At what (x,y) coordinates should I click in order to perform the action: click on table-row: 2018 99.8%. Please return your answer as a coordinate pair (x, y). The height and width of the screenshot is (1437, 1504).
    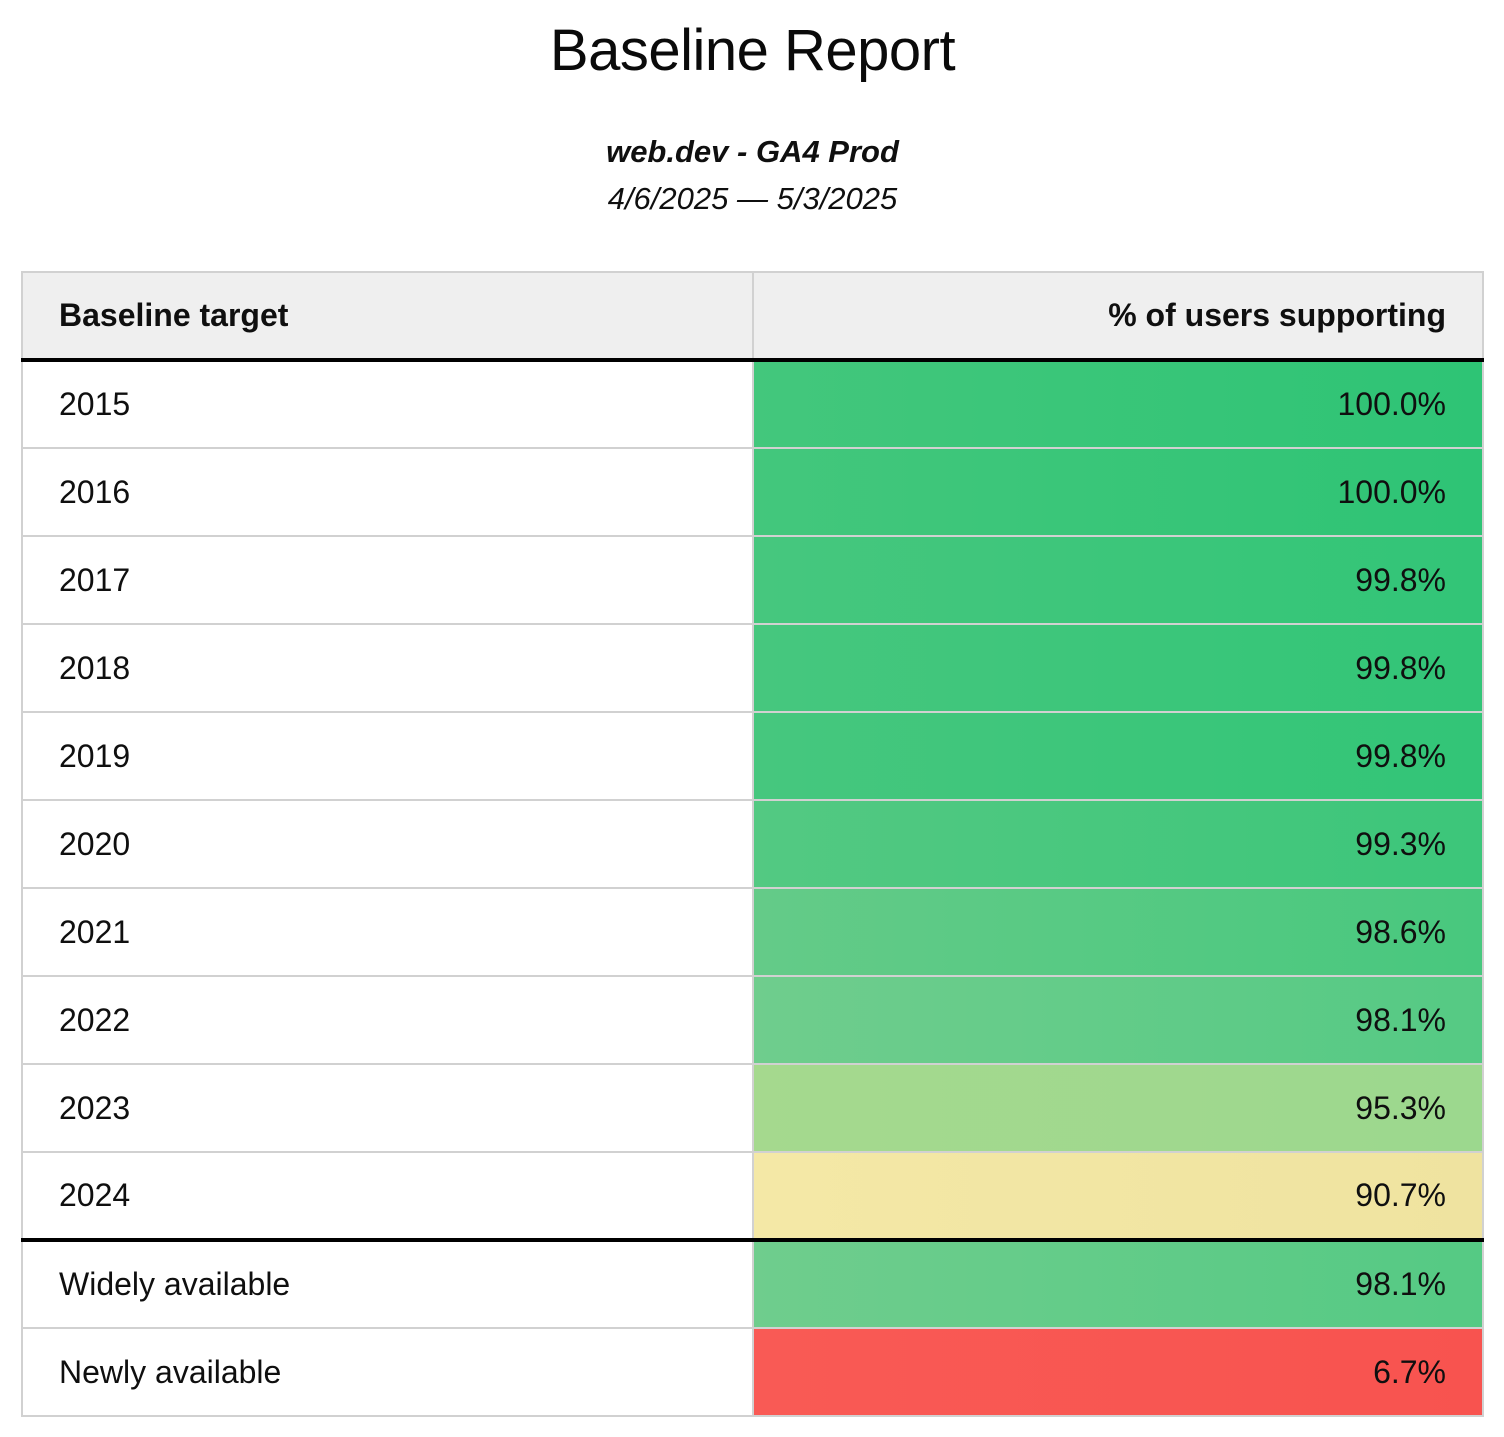
    Looking at the image, I should click on (752, 668).